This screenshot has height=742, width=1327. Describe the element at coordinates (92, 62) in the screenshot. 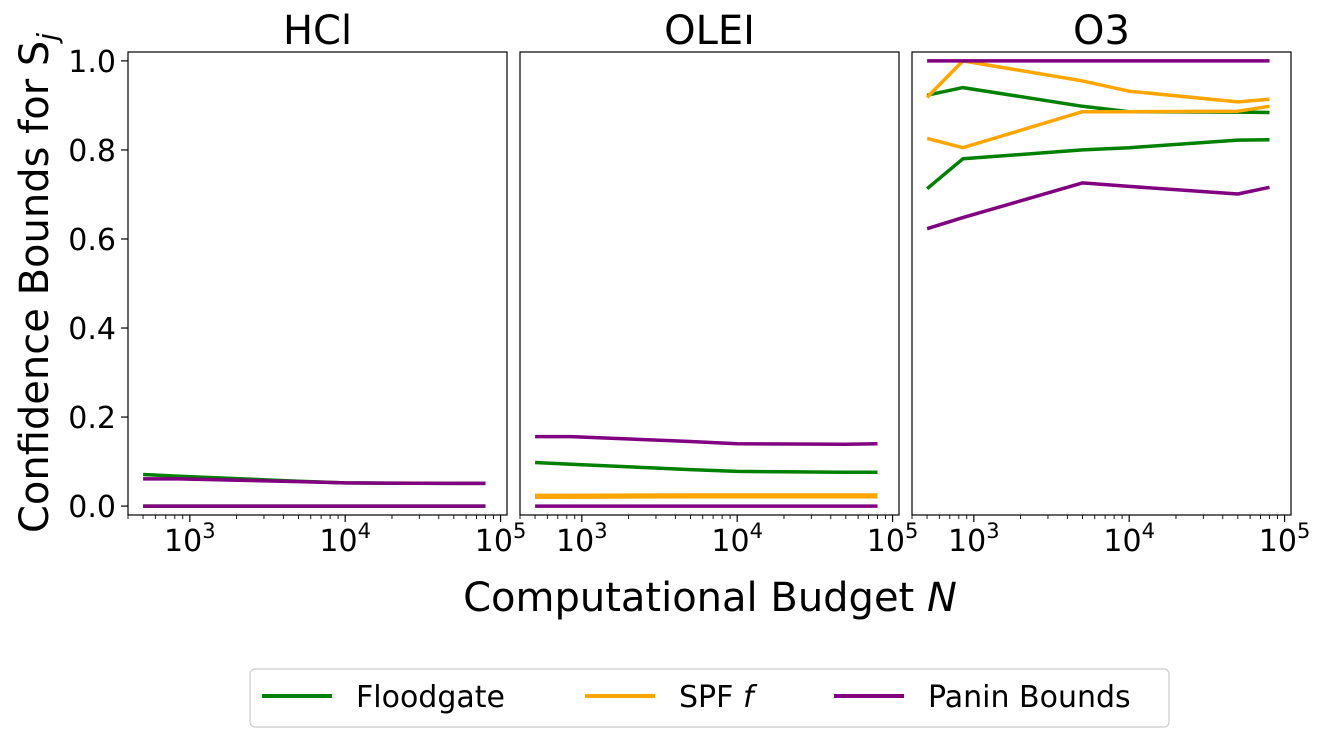

I see `y-tick-label: 1.0` at that location.